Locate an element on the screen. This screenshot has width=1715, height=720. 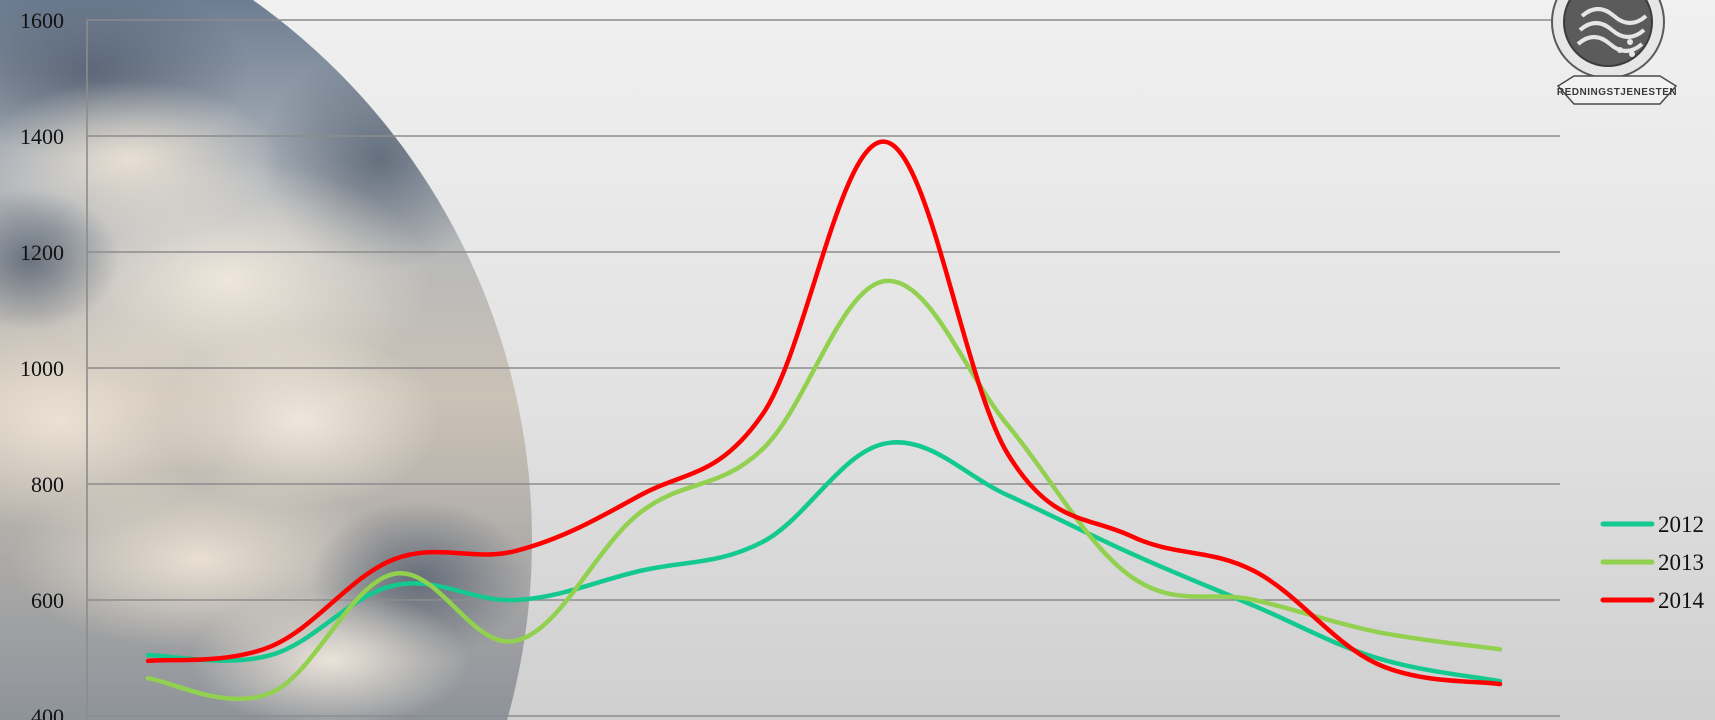
y-tick-label-800: 800 is located at coordinates (47, 484).